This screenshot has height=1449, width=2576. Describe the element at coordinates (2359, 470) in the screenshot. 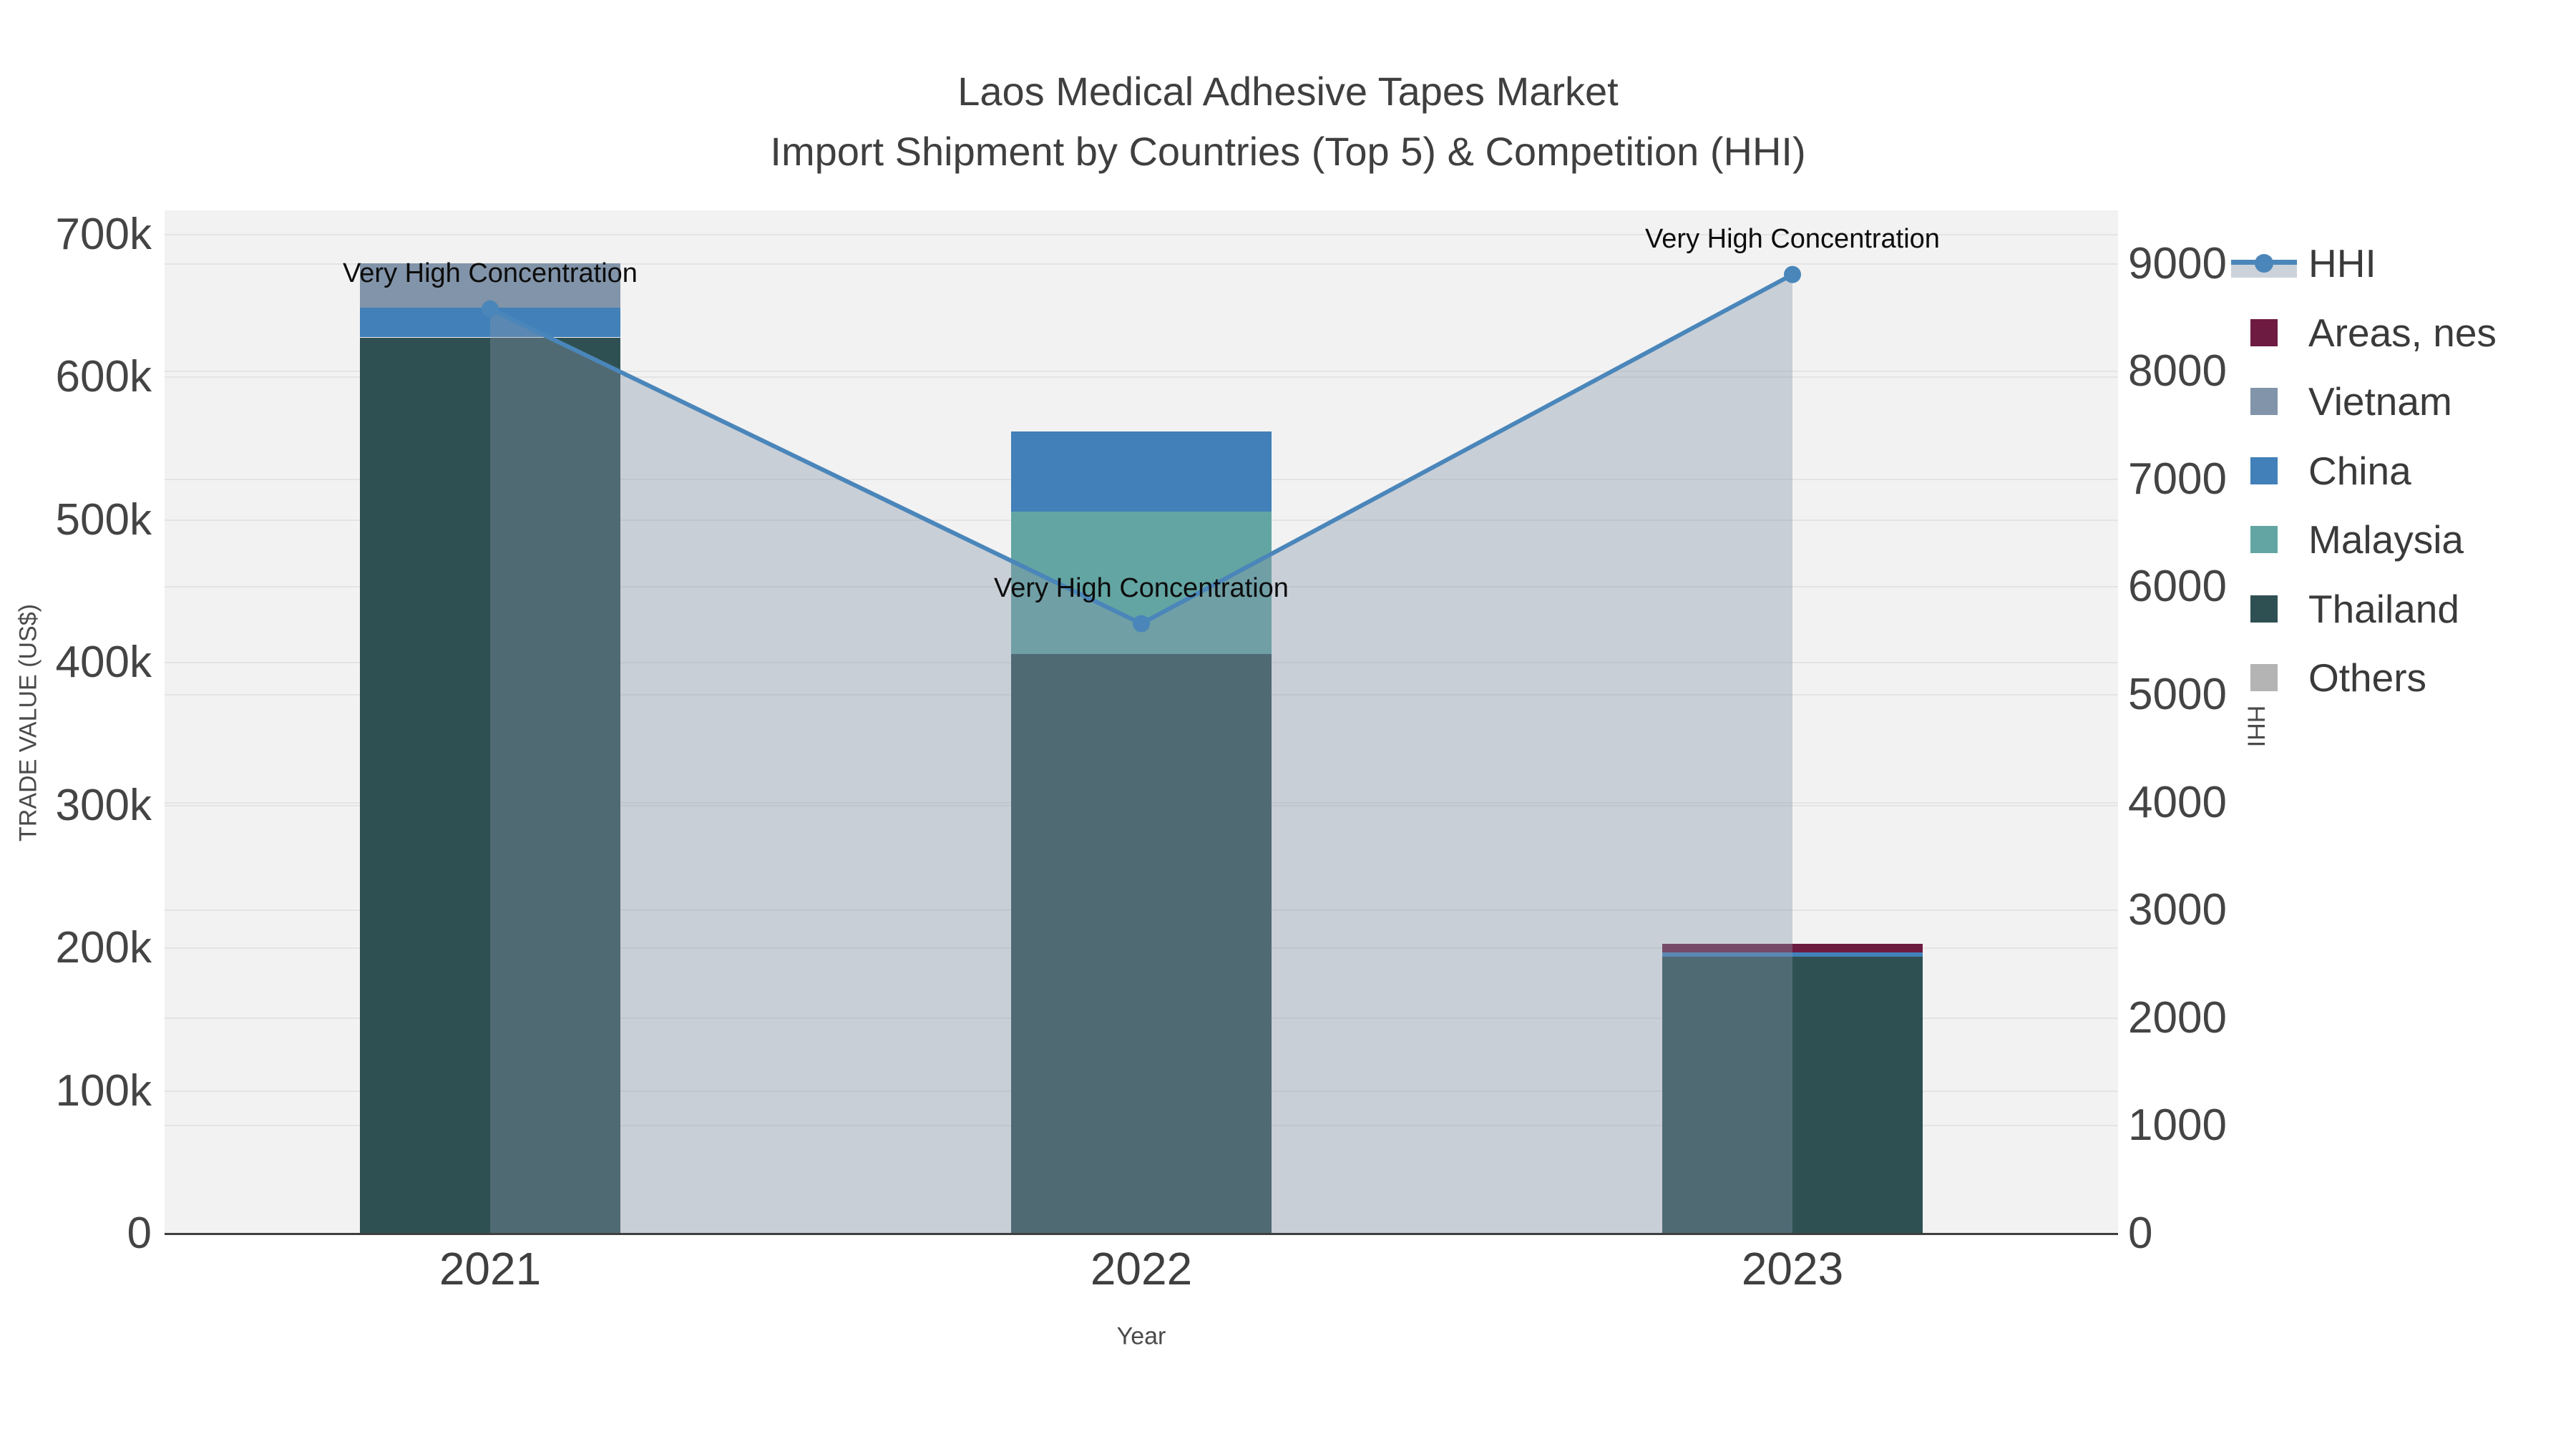

I see `legend-label: China` at that location.